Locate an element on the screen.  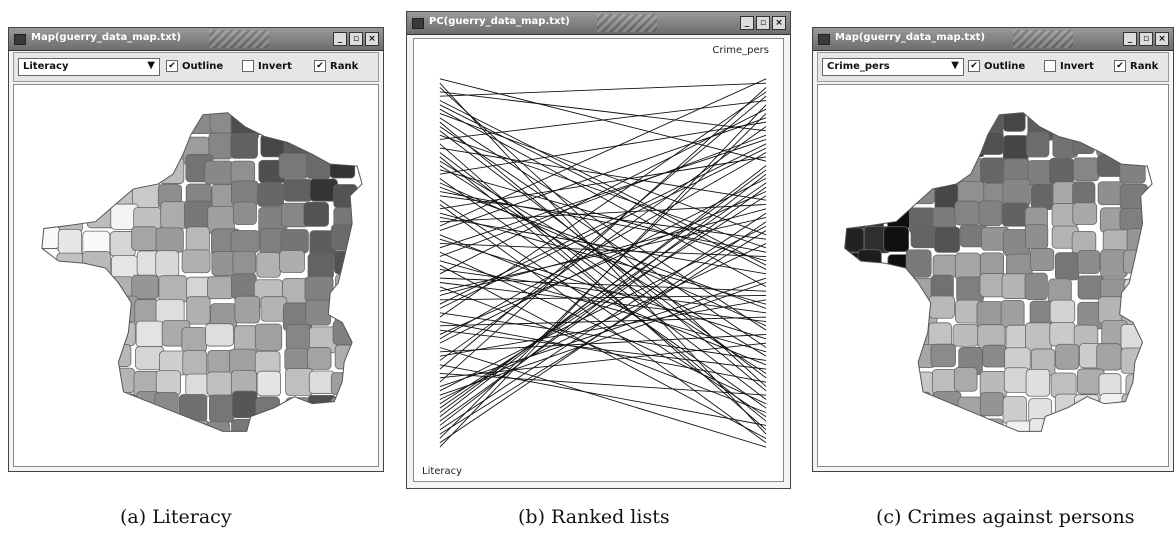
variable-select: Literacy ▼ is located at coordinates (89, 67).